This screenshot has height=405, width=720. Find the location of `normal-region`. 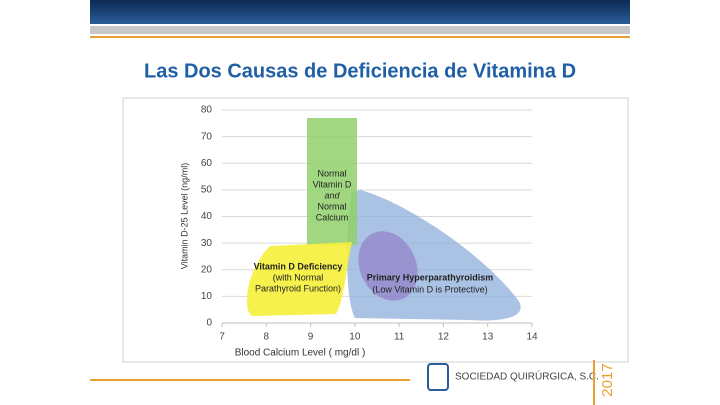

normal-region is located at coordinates (332, 181).